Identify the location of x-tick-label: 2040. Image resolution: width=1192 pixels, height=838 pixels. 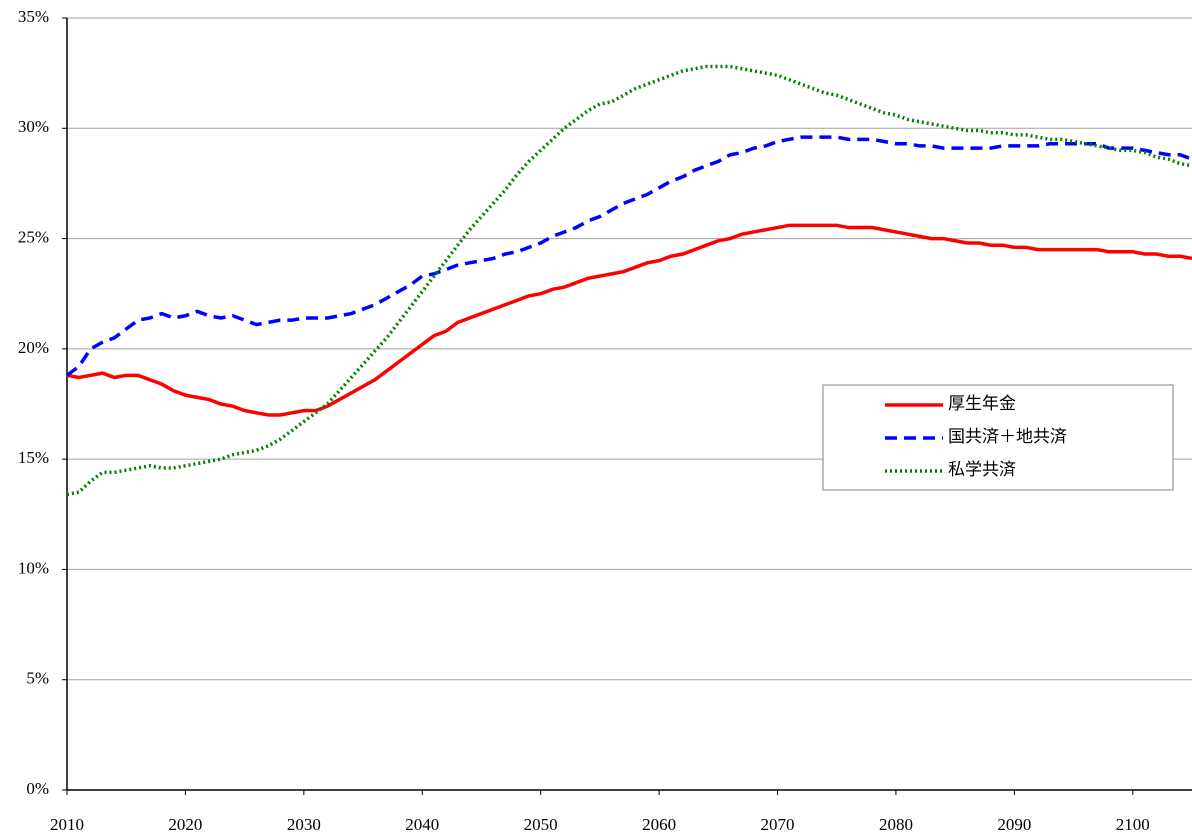
(422, 824).